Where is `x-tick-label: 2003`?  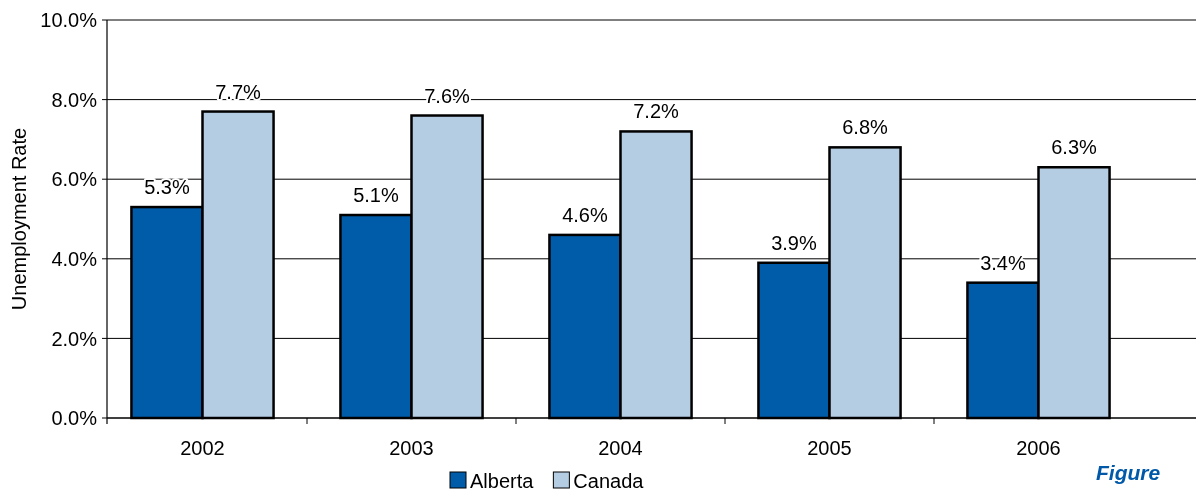
x-tick-label: 2003 is located at coordinates (411, 448).